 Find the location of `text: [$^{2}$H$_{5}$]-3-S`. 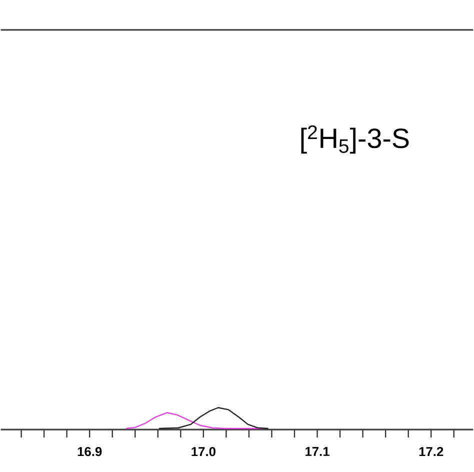

text: [$^{2}$H$_{5}$]-3-S is located at coordinates (355, 139).